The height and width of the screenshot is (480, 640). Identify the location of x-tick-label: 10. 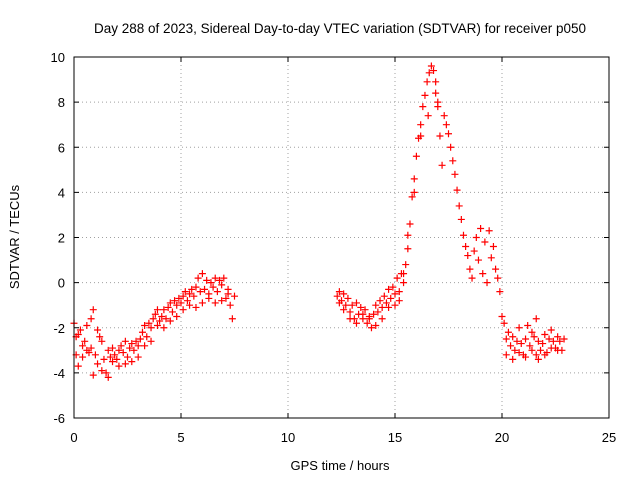
(288, 437).